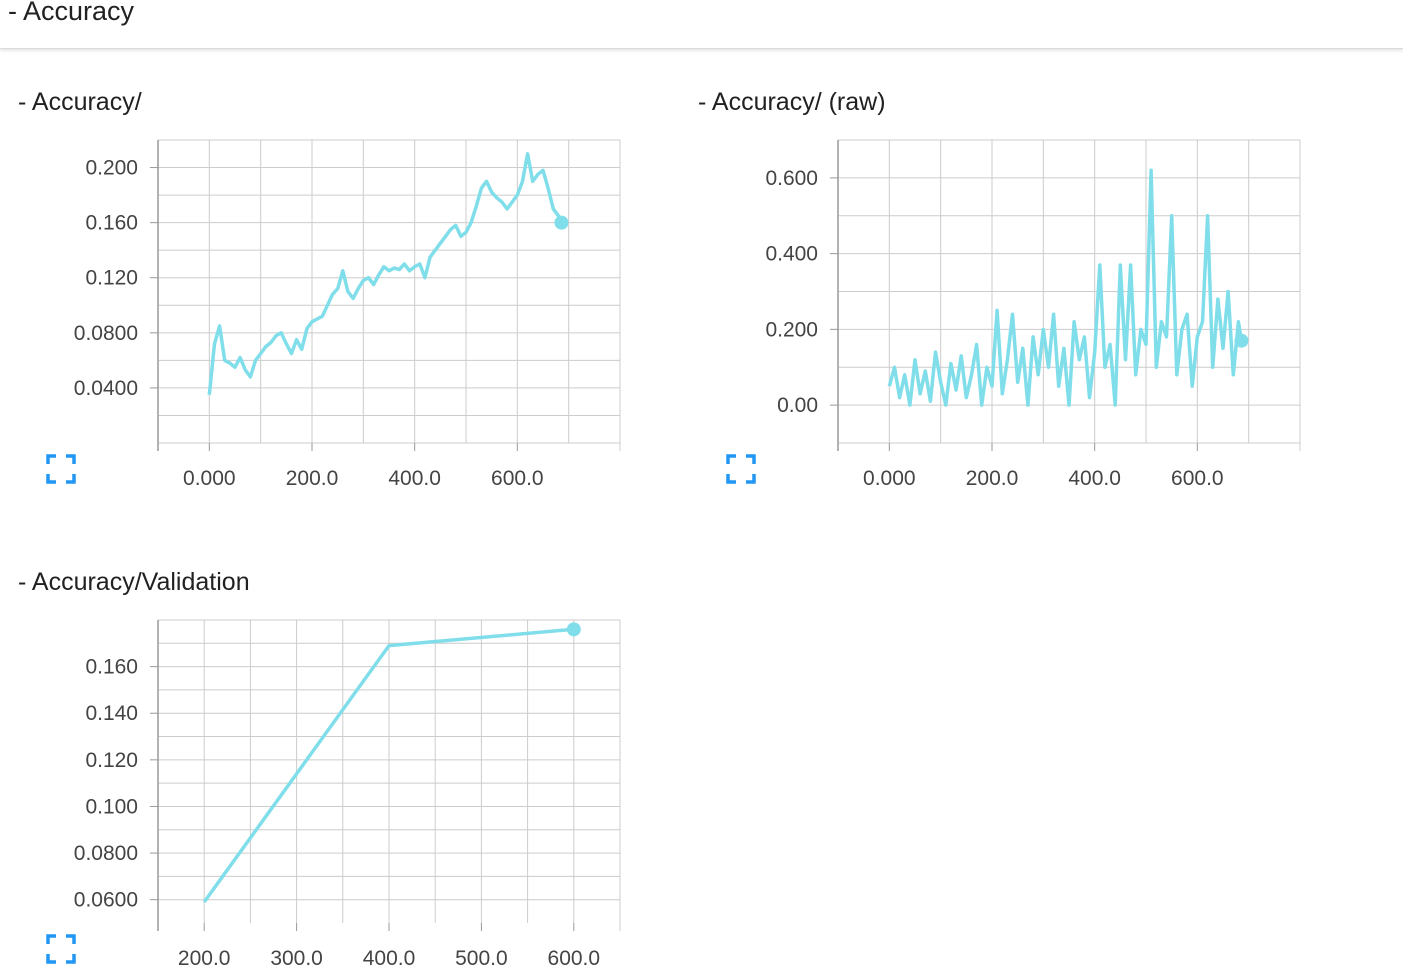 This screenshot has height=978, width=1403. I want to click on y-tick-label: 0.100, so click(111, 806).